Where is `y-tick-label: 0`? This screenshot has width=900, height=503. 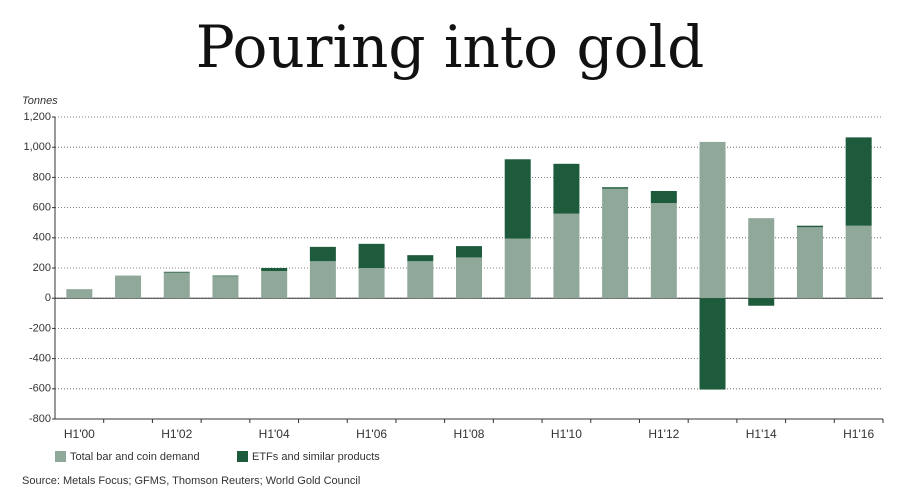
y-tick-label: 0 is located at coordinates (48, 298).